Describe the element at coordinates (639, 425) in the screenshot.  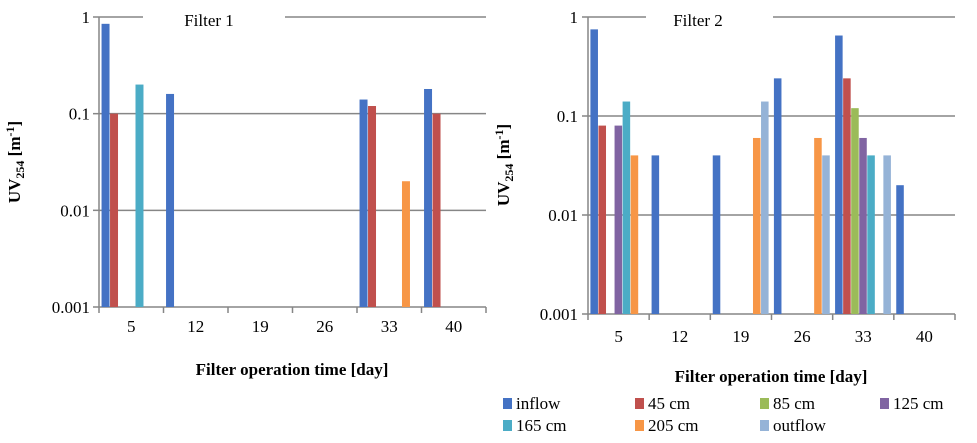
I see `legend-swatch-205-cm` at that location.